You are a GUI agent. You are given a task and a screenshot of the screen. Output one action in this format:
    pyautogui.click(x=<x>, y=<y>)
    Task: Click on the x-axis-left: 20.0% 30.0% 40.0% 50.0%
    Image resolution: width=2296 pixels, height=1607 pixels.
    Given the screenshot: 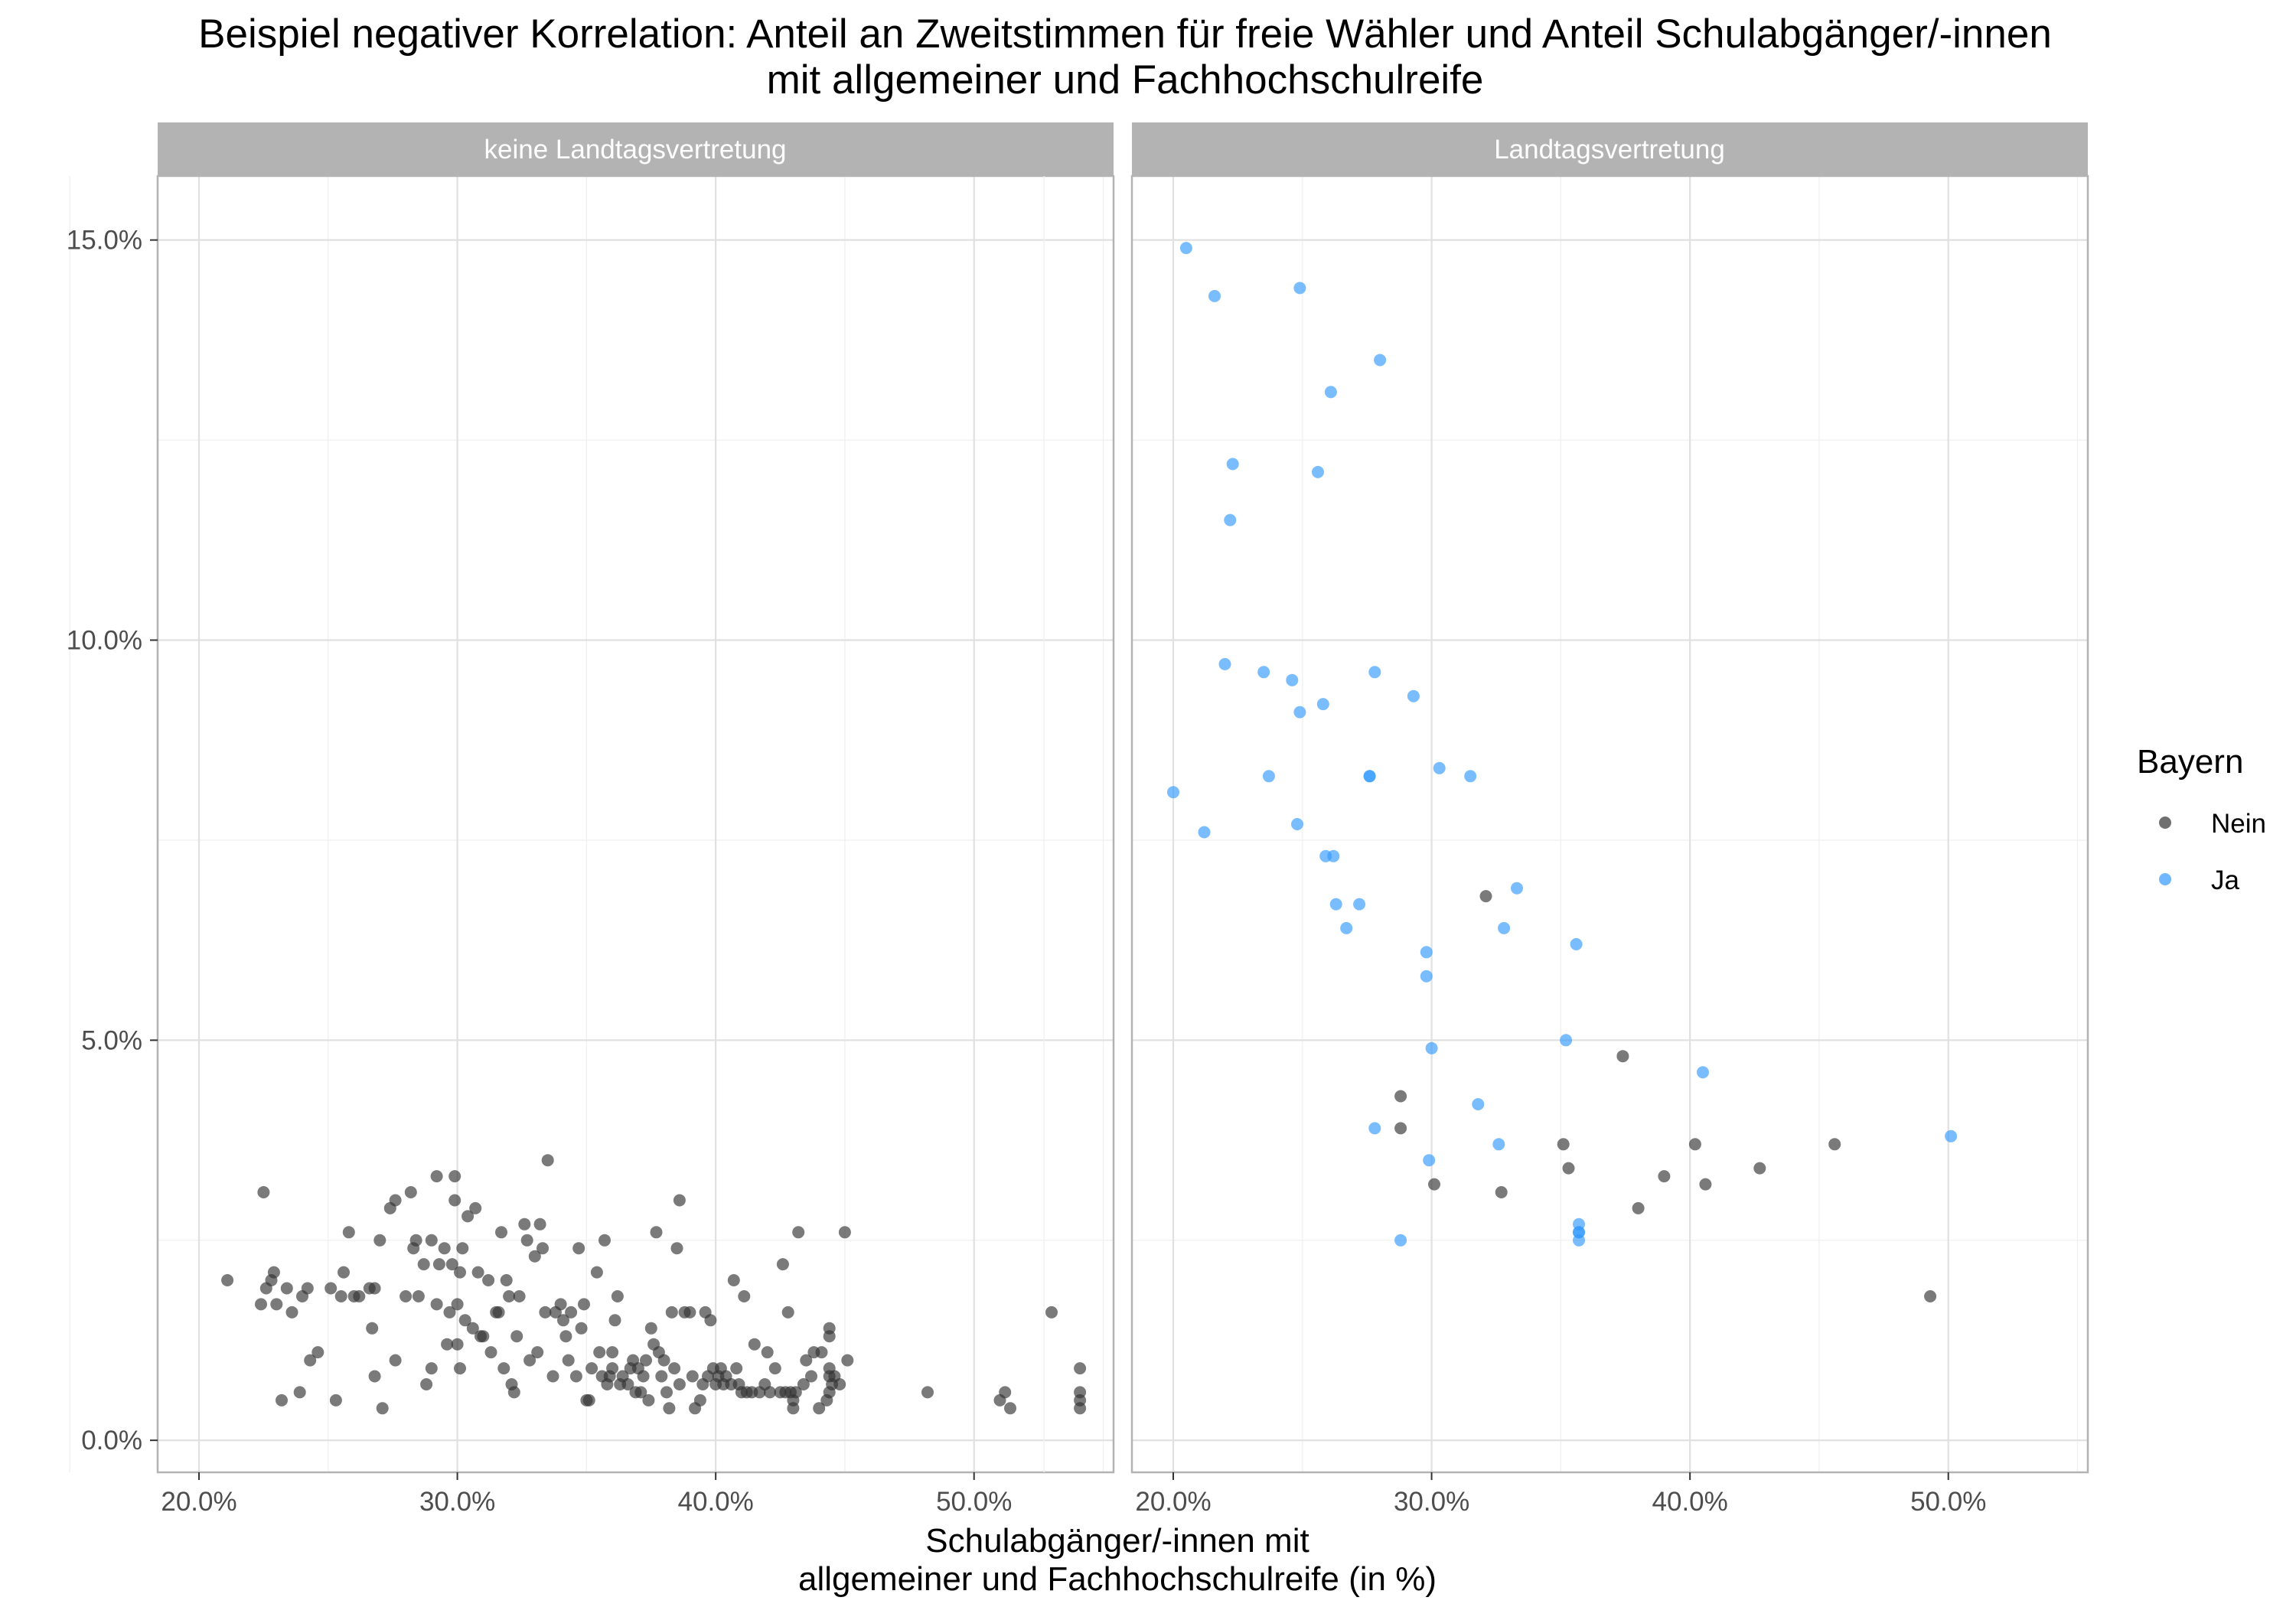 What is the action you would take?
    pyautogui.click(x=586, y=1494)
    